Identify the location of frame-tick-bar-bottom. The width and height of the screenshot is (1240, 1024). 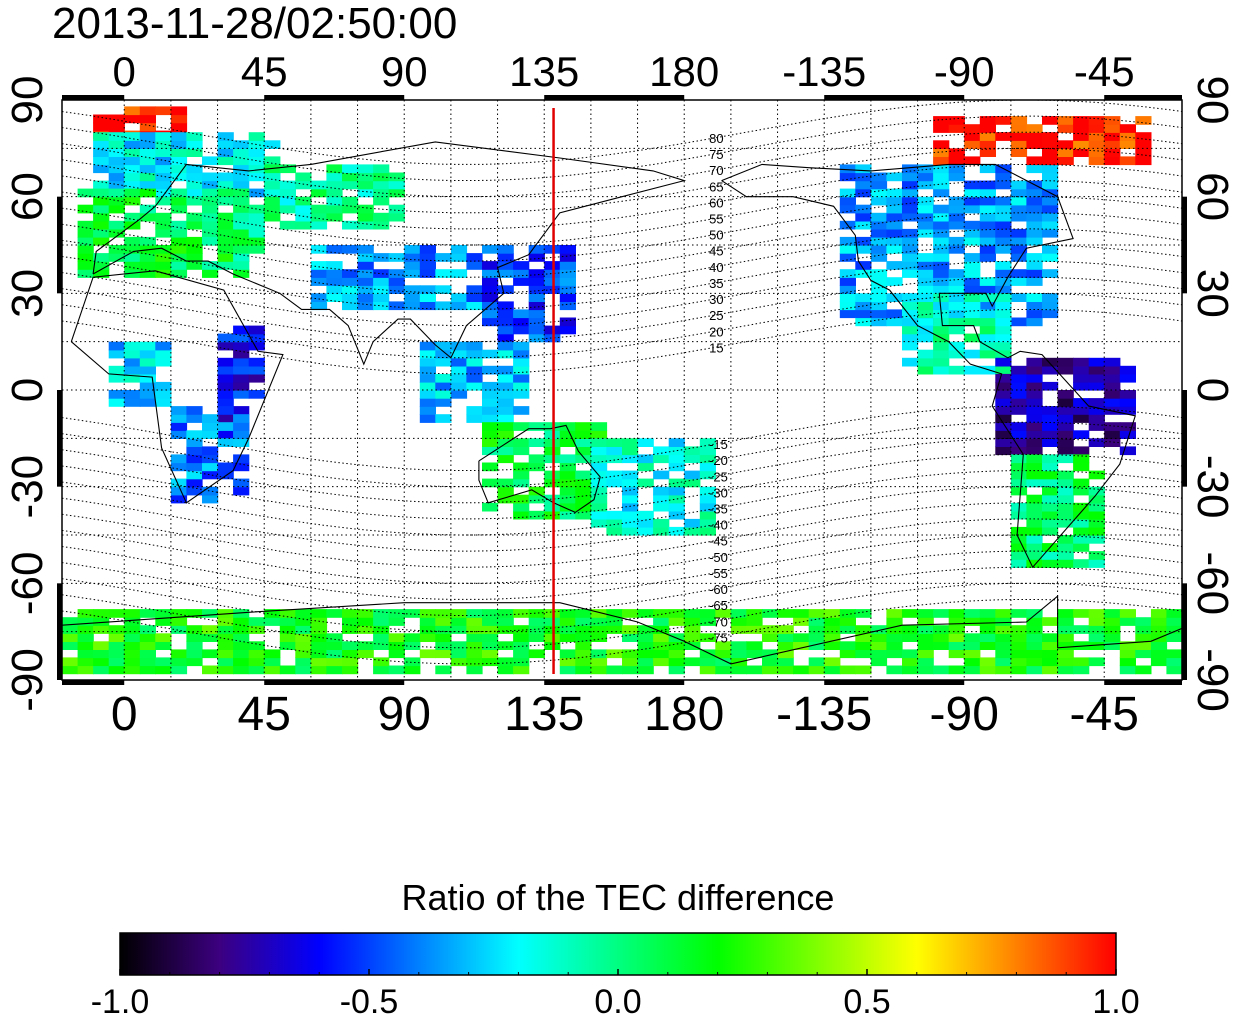
(614, 682).